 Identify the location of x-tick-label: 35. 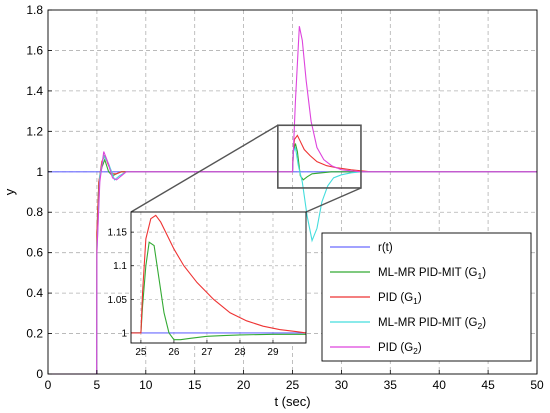
(391, 385).